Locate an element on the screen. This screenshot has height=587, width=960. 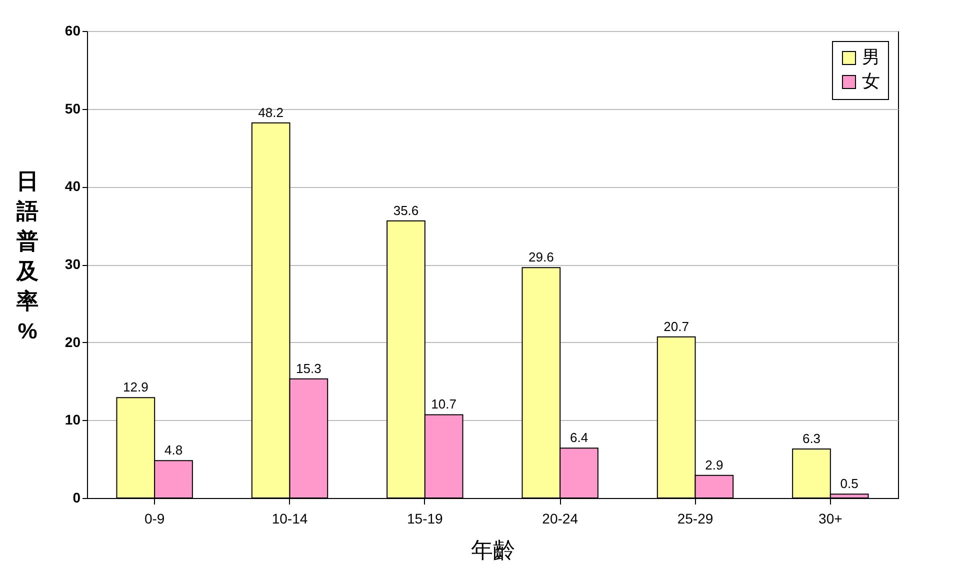
x-axis-title: 年齡 is located at coordinates (493, 550).